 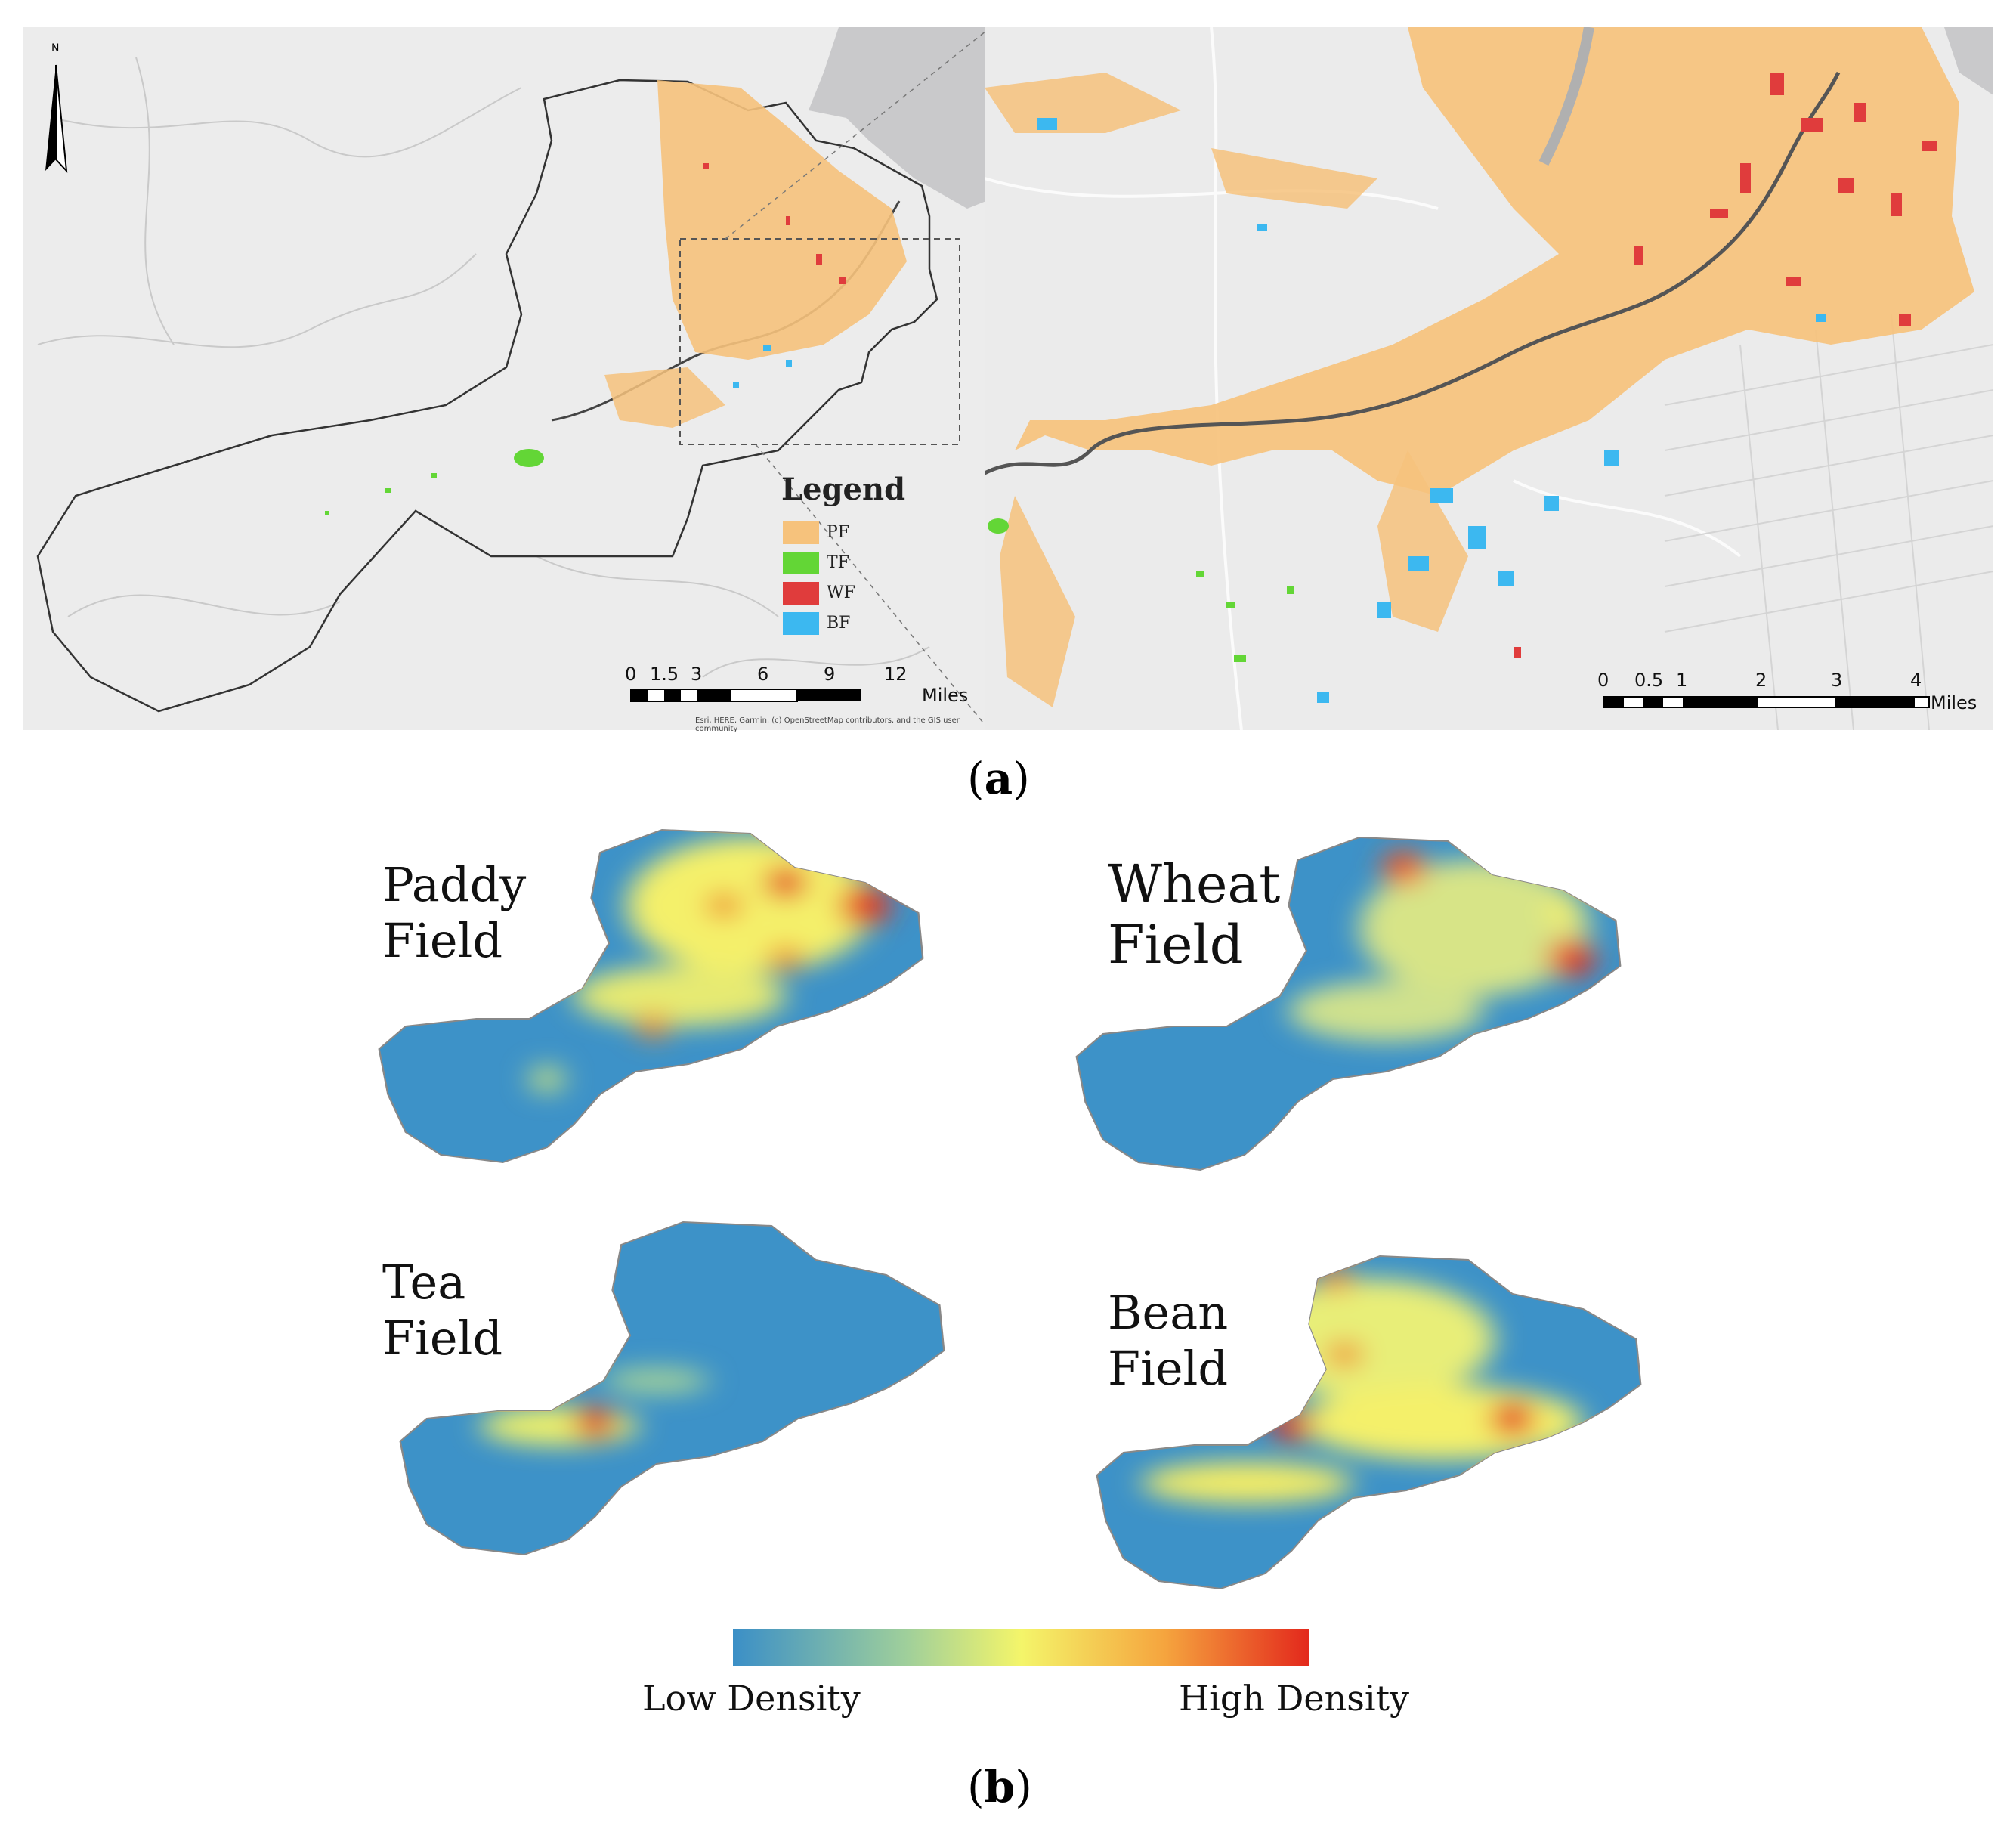 I want to click on legend-label: BF, so click(x=839, y=624).